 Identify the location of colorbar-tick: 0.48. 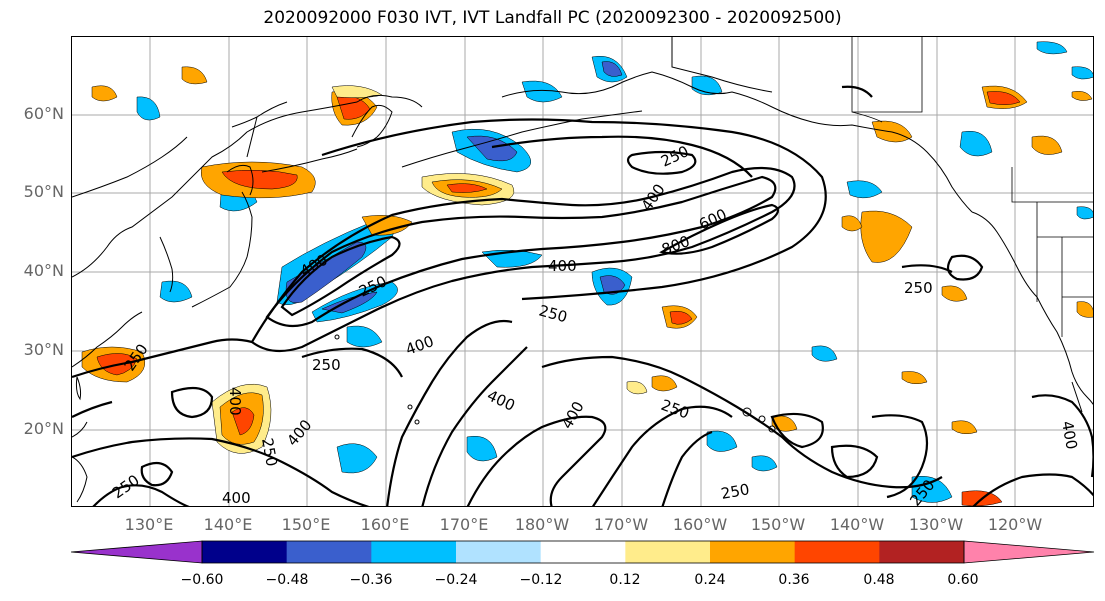
(879, 580).